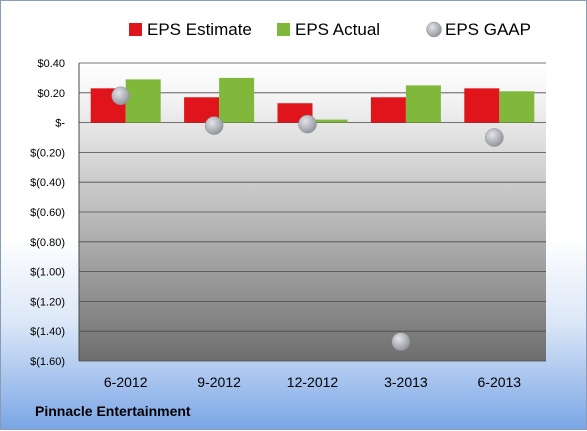  What do you see at coordinates (312, 100) in the screenshot?
I see `bars` at bounding box center [312, 100].